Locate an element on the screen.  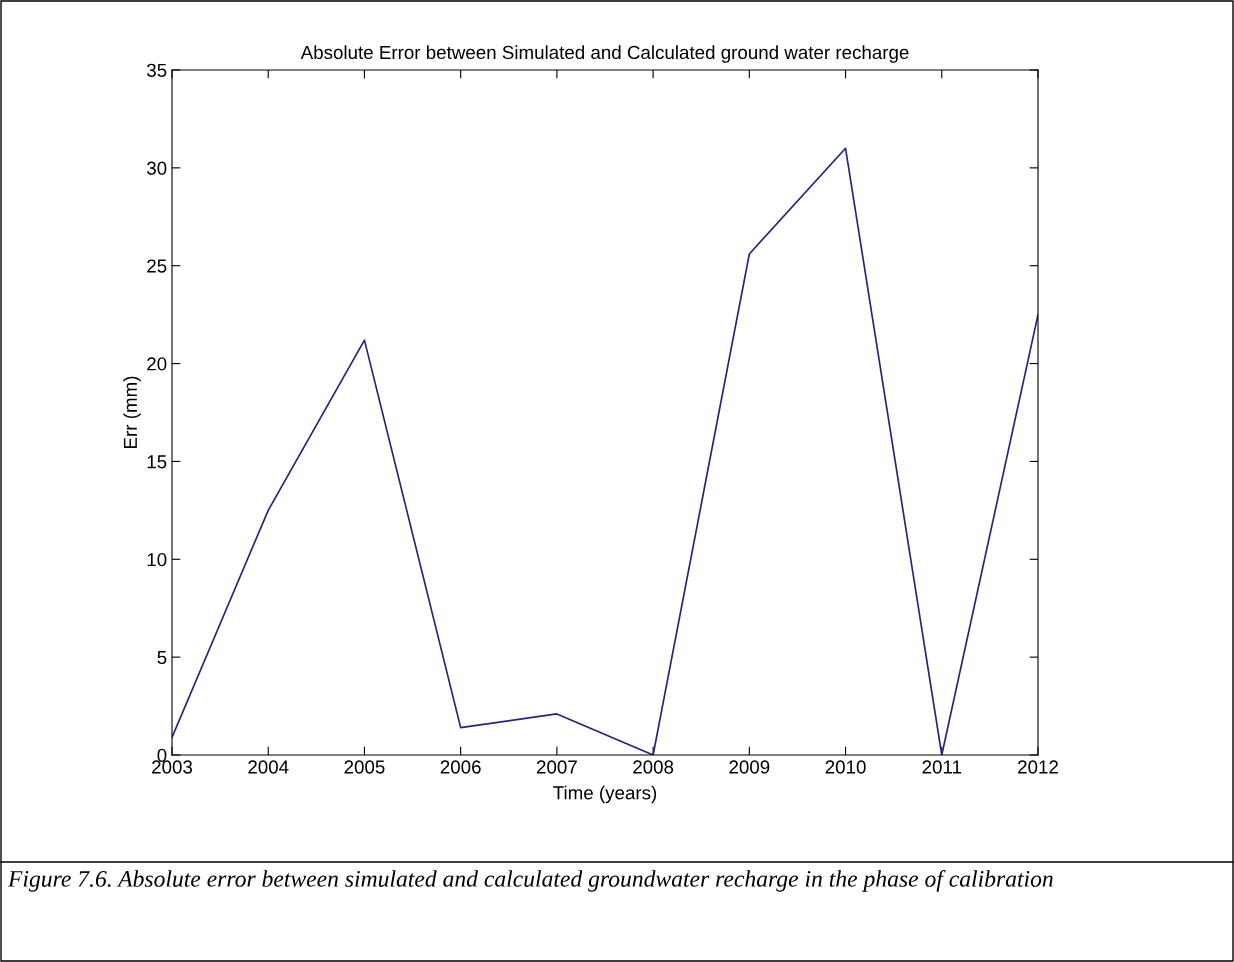
y-tick-label: 0 is located at coordinates (162, 755).